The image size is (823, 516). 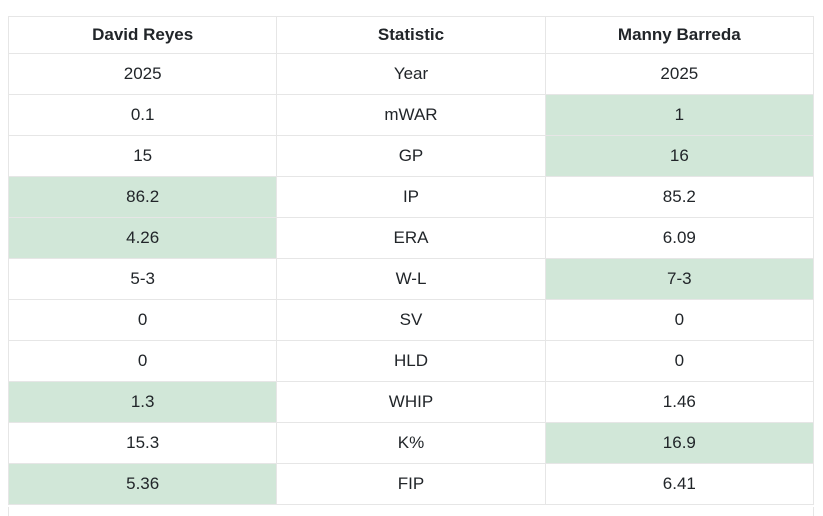 What do you see at coordinates (679, 74) in the screenshot?
I see `right-player-value: 2025` at bounding box center [679, 74].